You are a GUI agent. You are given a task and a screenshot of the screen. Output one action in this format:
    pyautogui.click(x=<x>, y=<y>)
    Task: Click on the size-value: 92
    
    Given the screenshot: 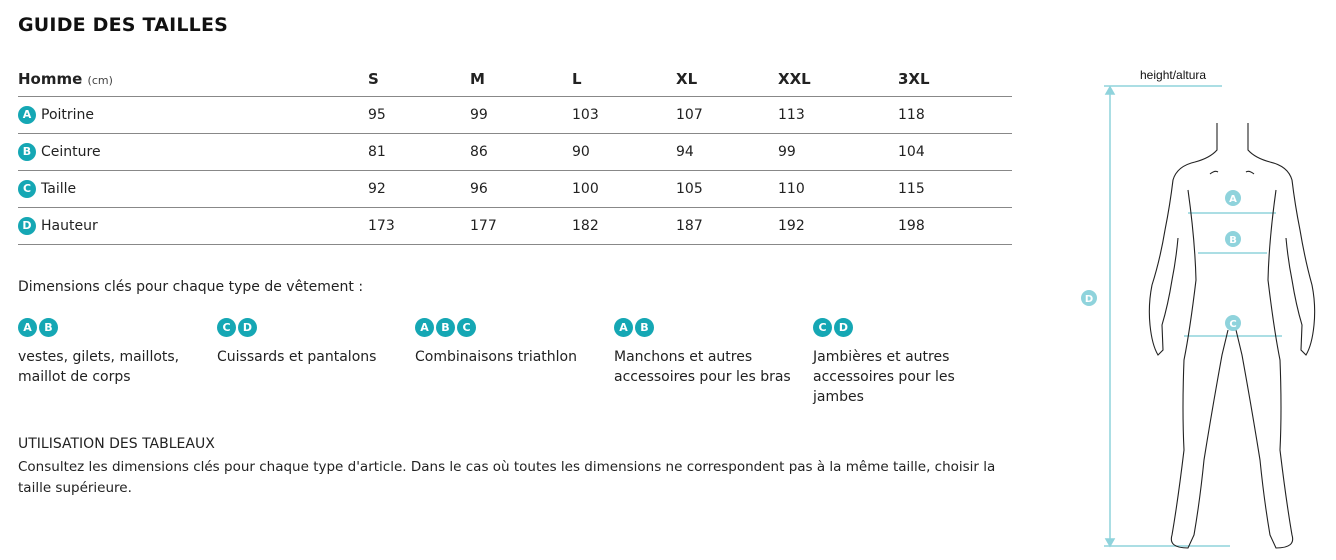 What is the action you would take?
    pyautogui.click(x=419, y=189)
    